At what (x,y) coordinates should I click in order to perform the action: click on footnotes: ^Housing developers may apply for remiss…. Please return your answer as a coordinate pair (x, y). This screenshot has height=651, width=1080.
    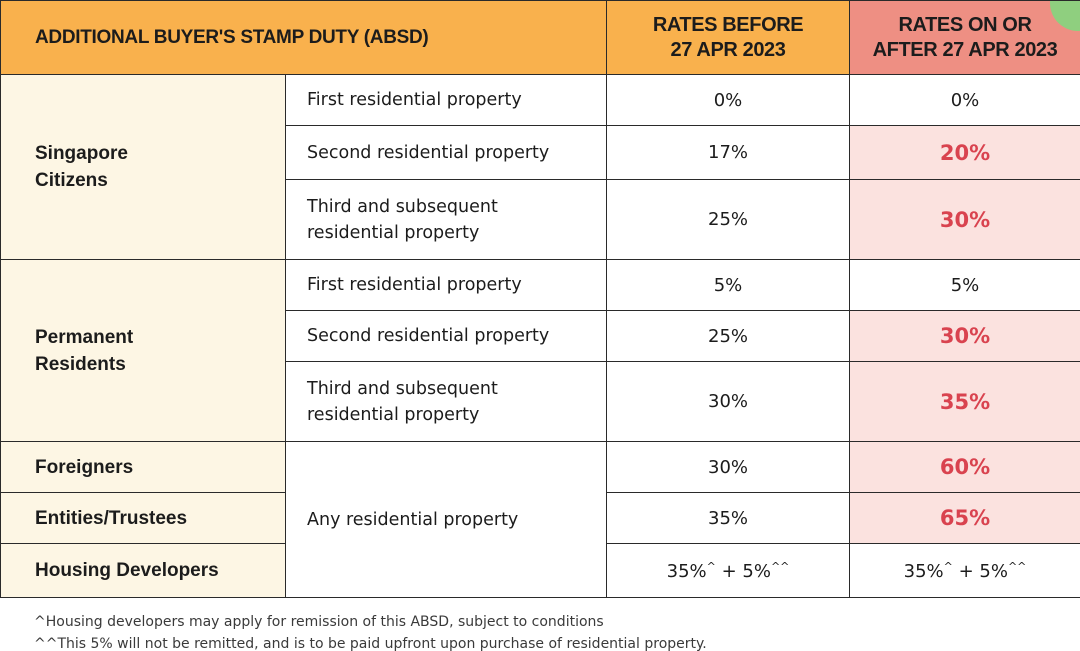
    Looking at the image, I should click on (370, 631).